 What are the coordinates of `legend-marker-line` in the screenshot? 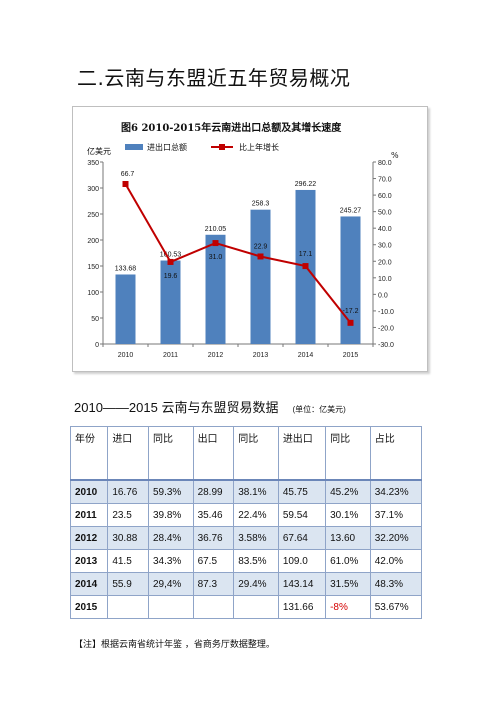 It's located at (222, 147).